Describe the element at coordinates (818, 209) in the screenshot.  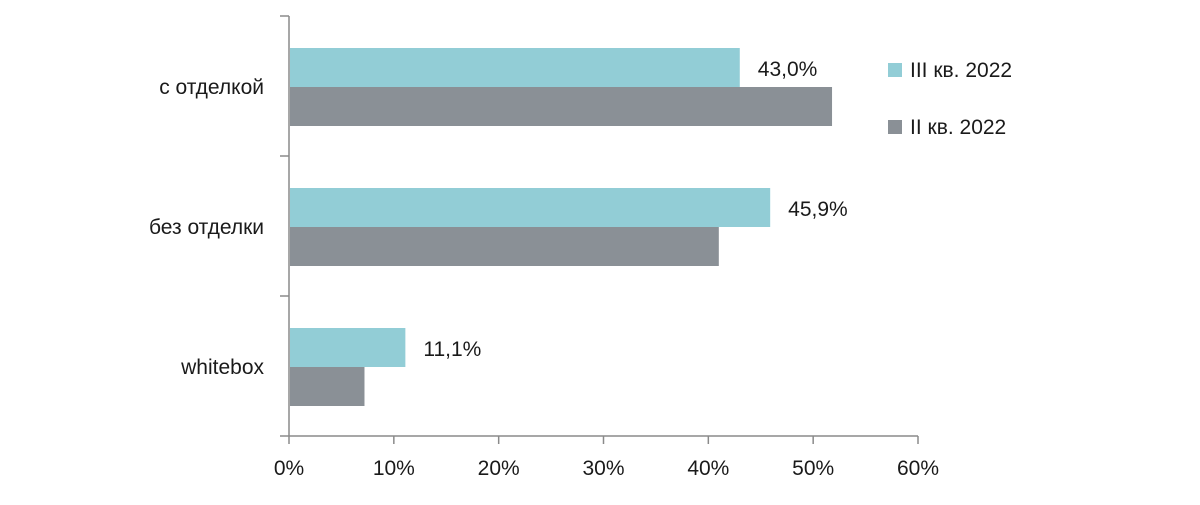
I see `data-label: 45,9%` at that location.